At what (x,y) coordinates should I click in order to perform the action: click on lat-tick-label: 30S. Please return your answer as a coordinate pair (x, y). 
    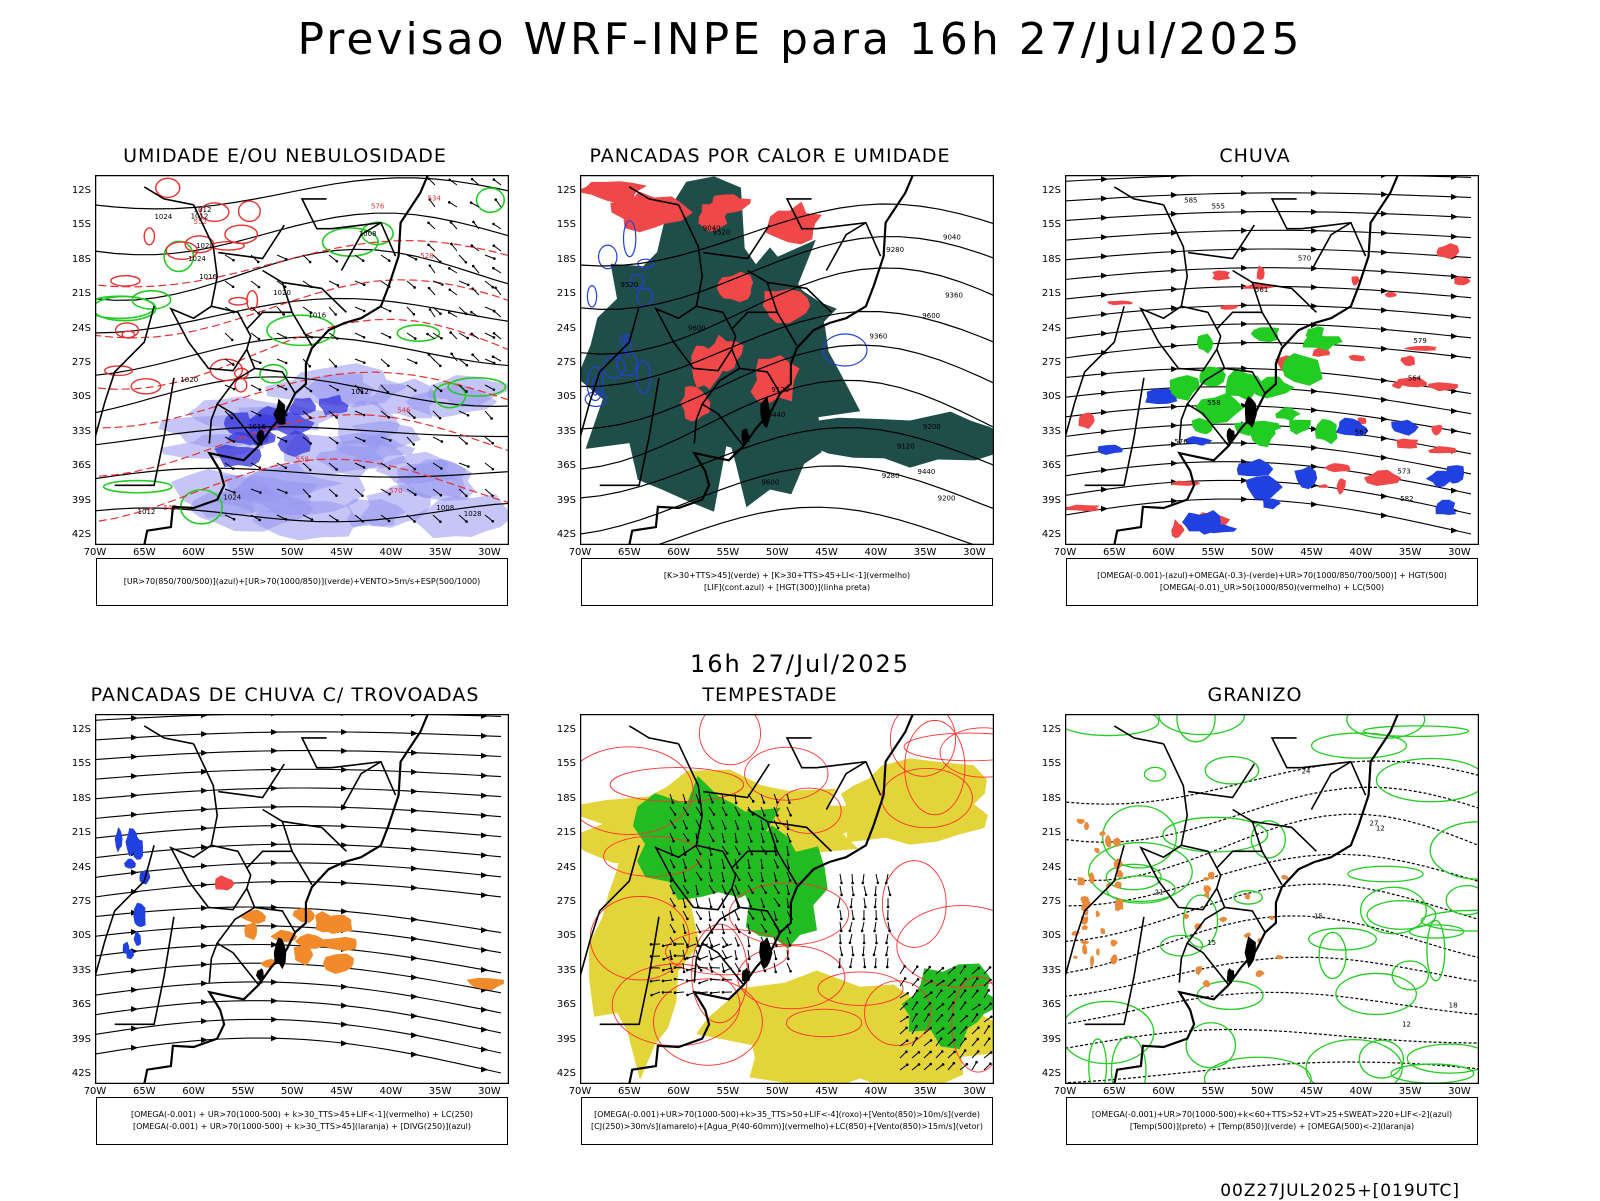
    Looking at the image, I should click on (562, 935).